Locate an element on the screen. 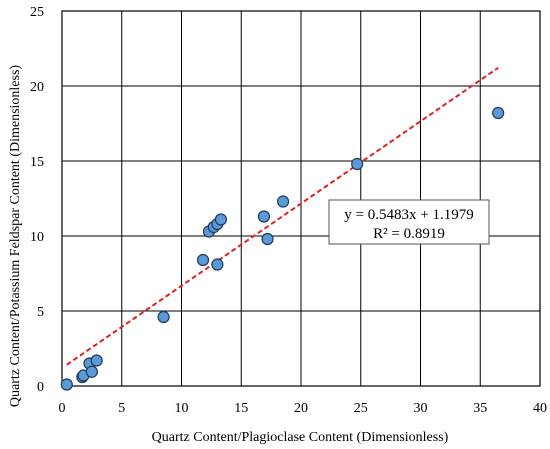 The image size is (550, 449). y-tick-label: 25 is located at coordinates (37, 12).